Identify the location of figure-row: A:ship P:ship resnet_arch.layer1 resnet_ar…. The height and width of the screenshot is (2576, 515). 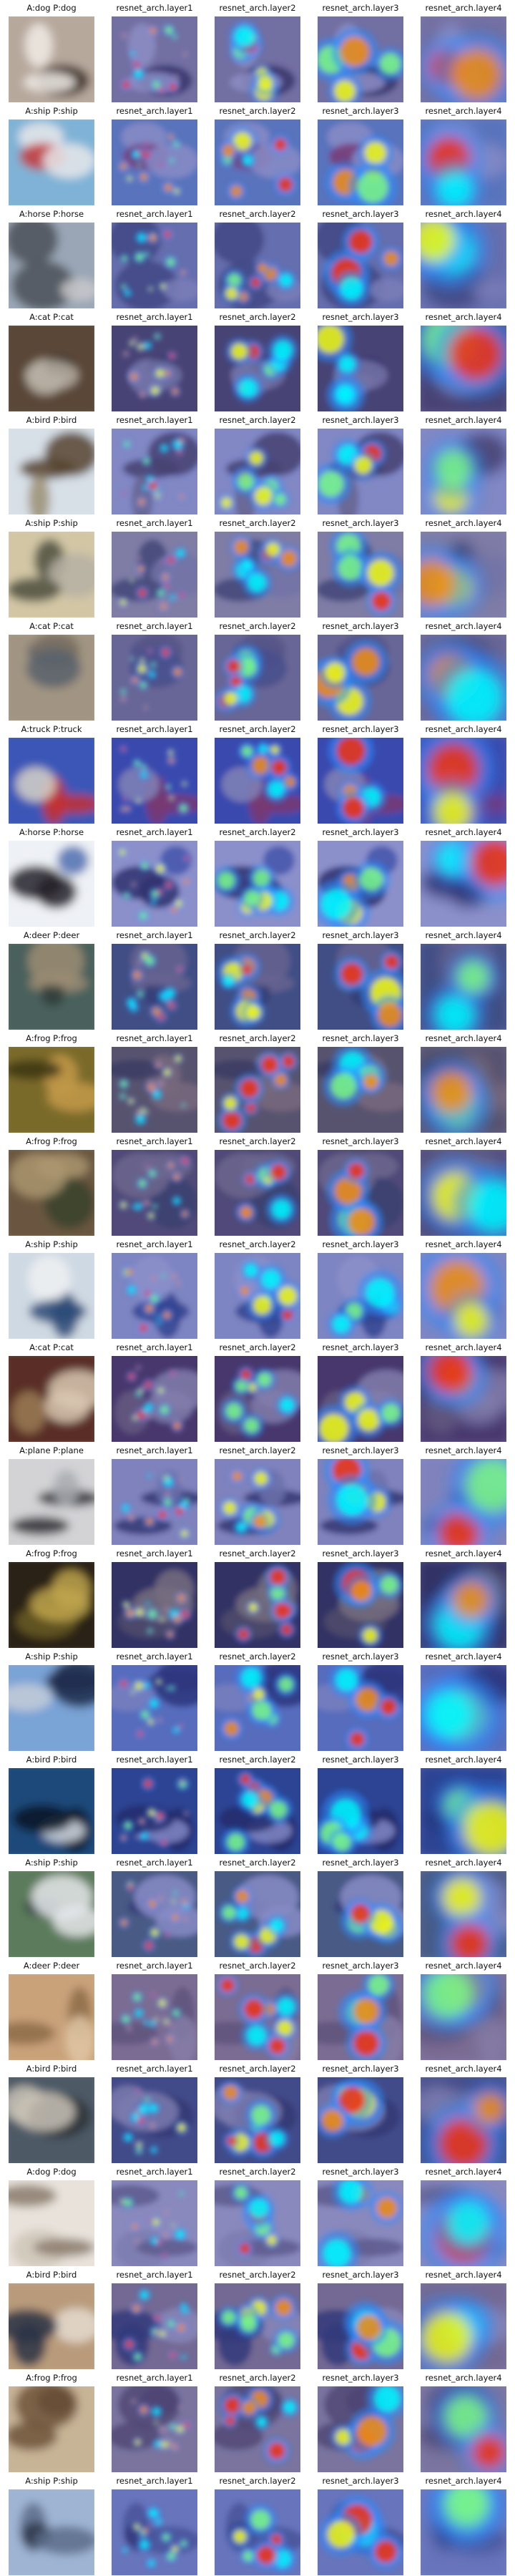
(257, 1906).